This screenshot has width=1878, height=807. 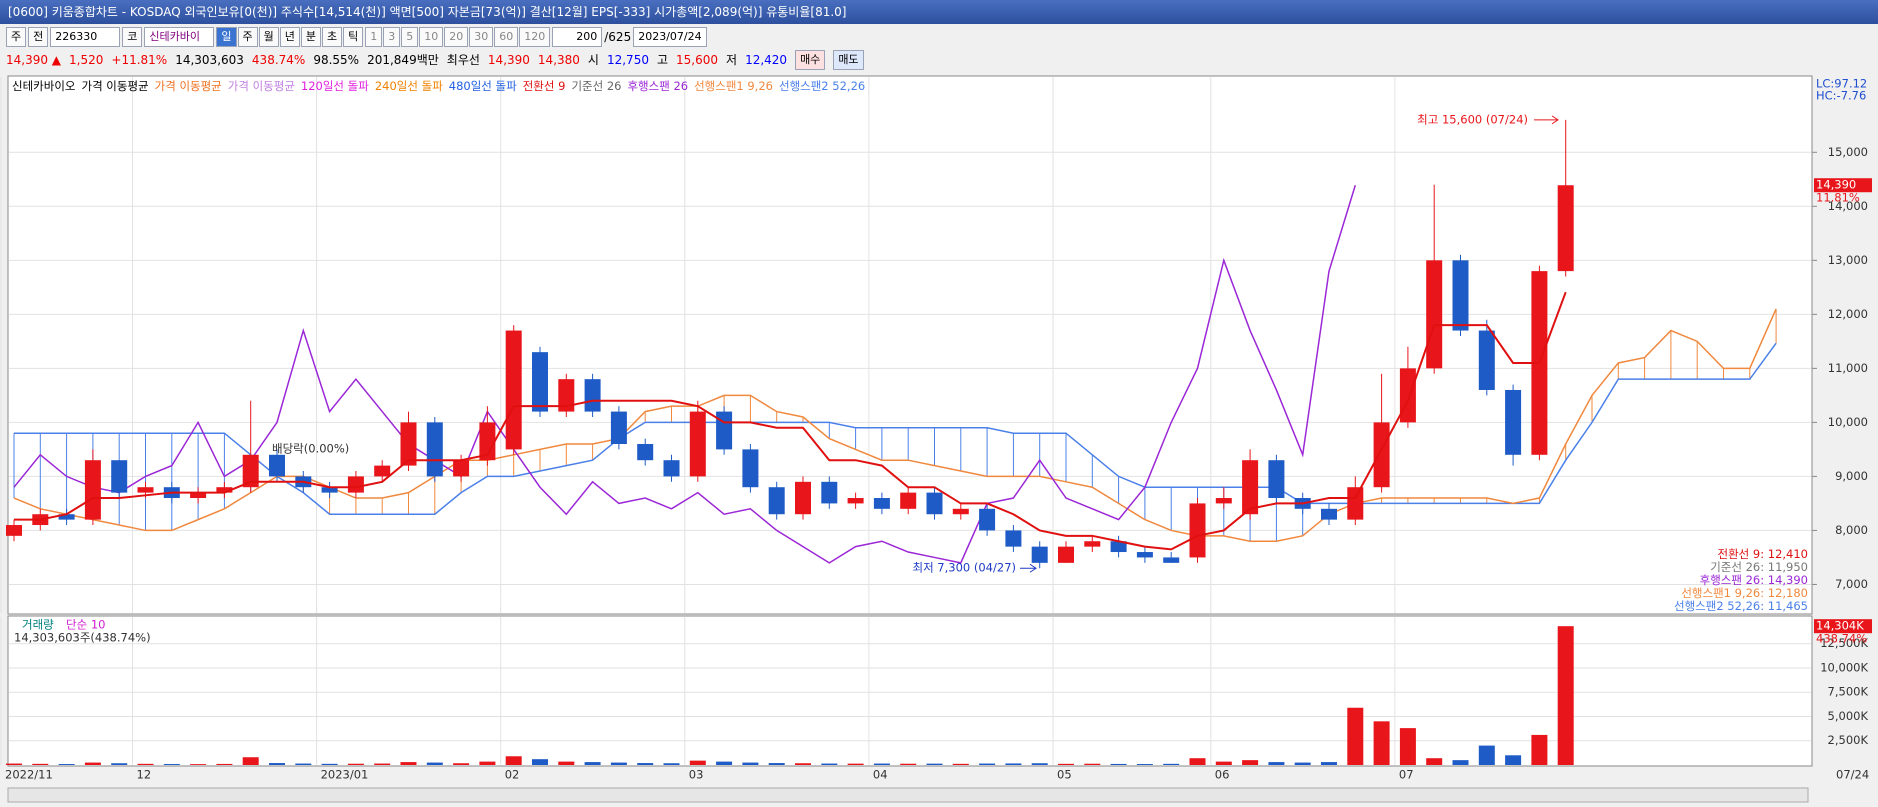 I want to click on y-tick-label: 10,000K, so click(x=1844, y=667).